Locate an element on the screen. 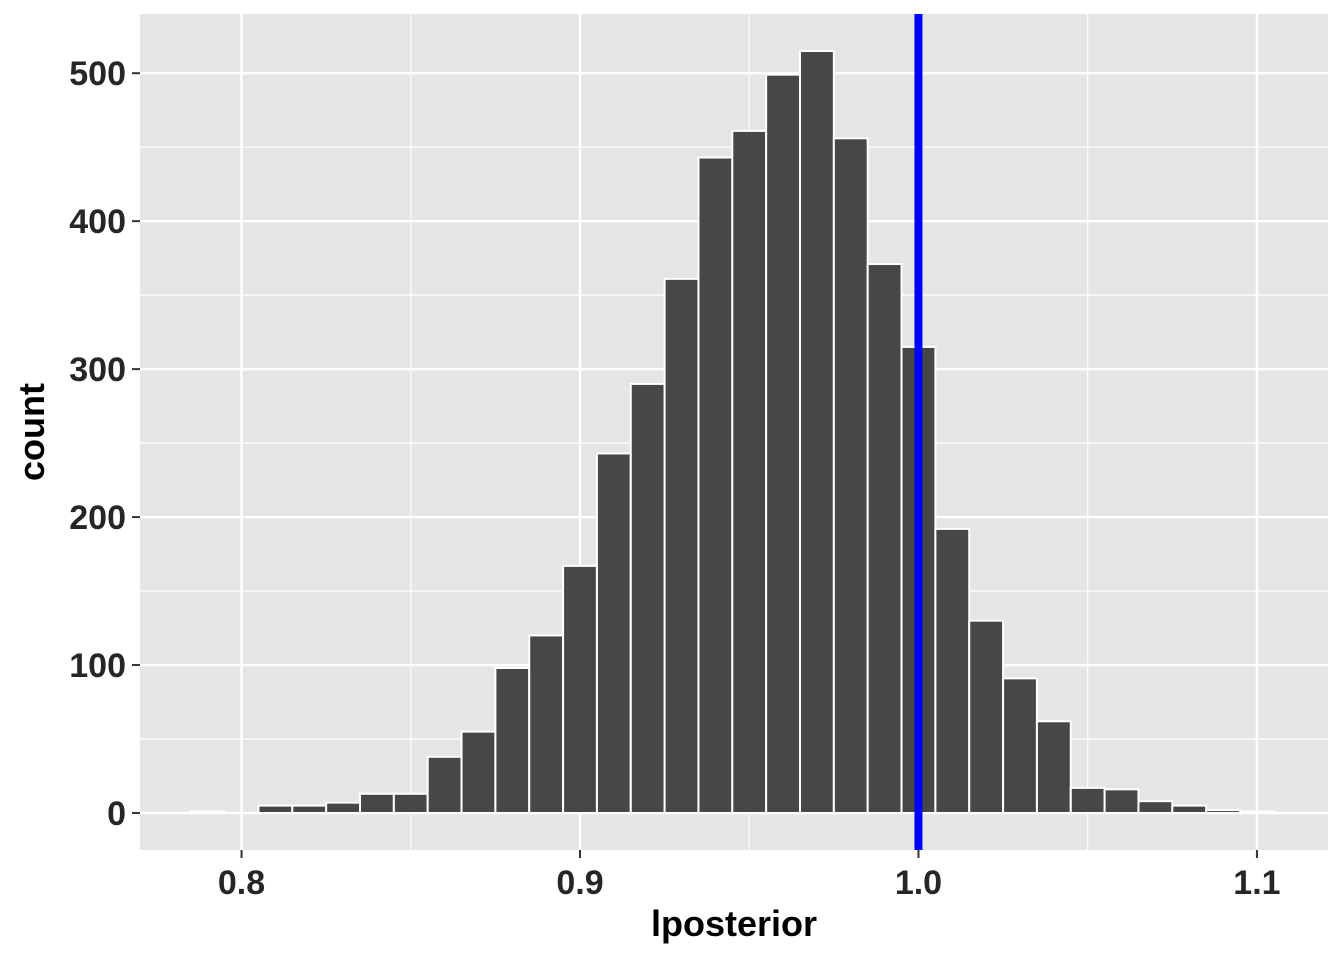  x-tick-label: 1.0 is located at coordinates (918, 883).